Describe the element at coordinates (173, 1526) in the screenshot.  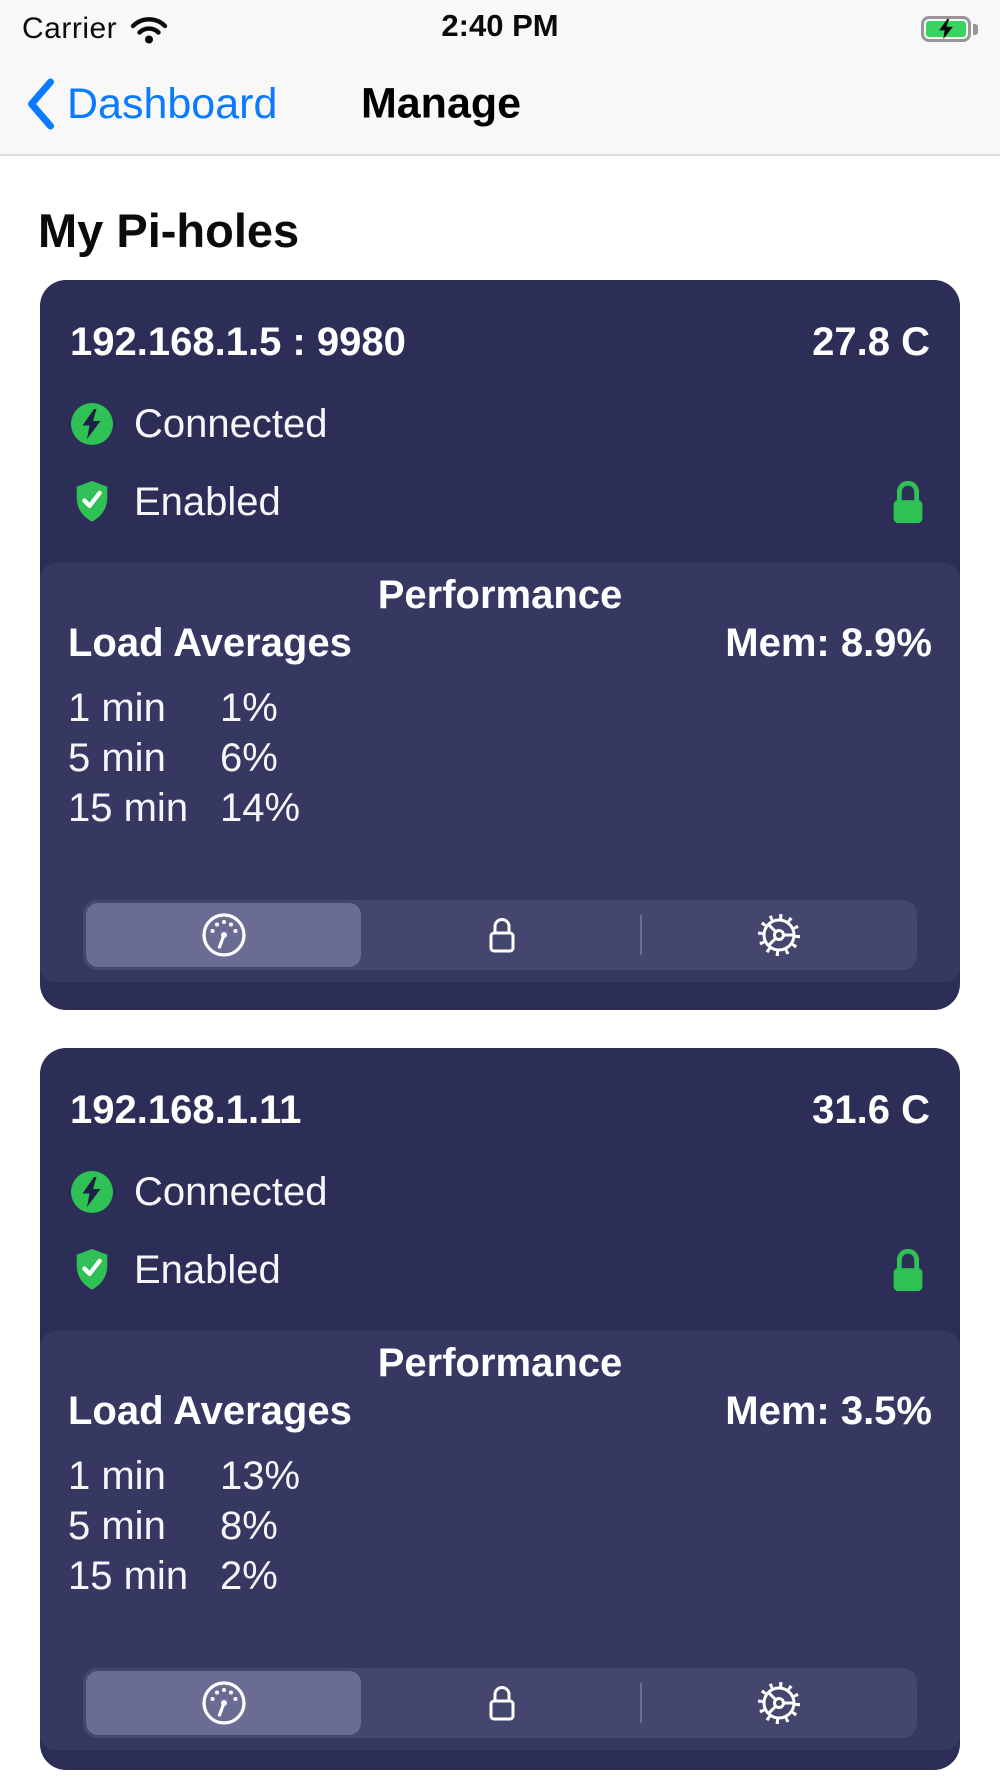
I see `load-row: 5 min 8%` at that location.